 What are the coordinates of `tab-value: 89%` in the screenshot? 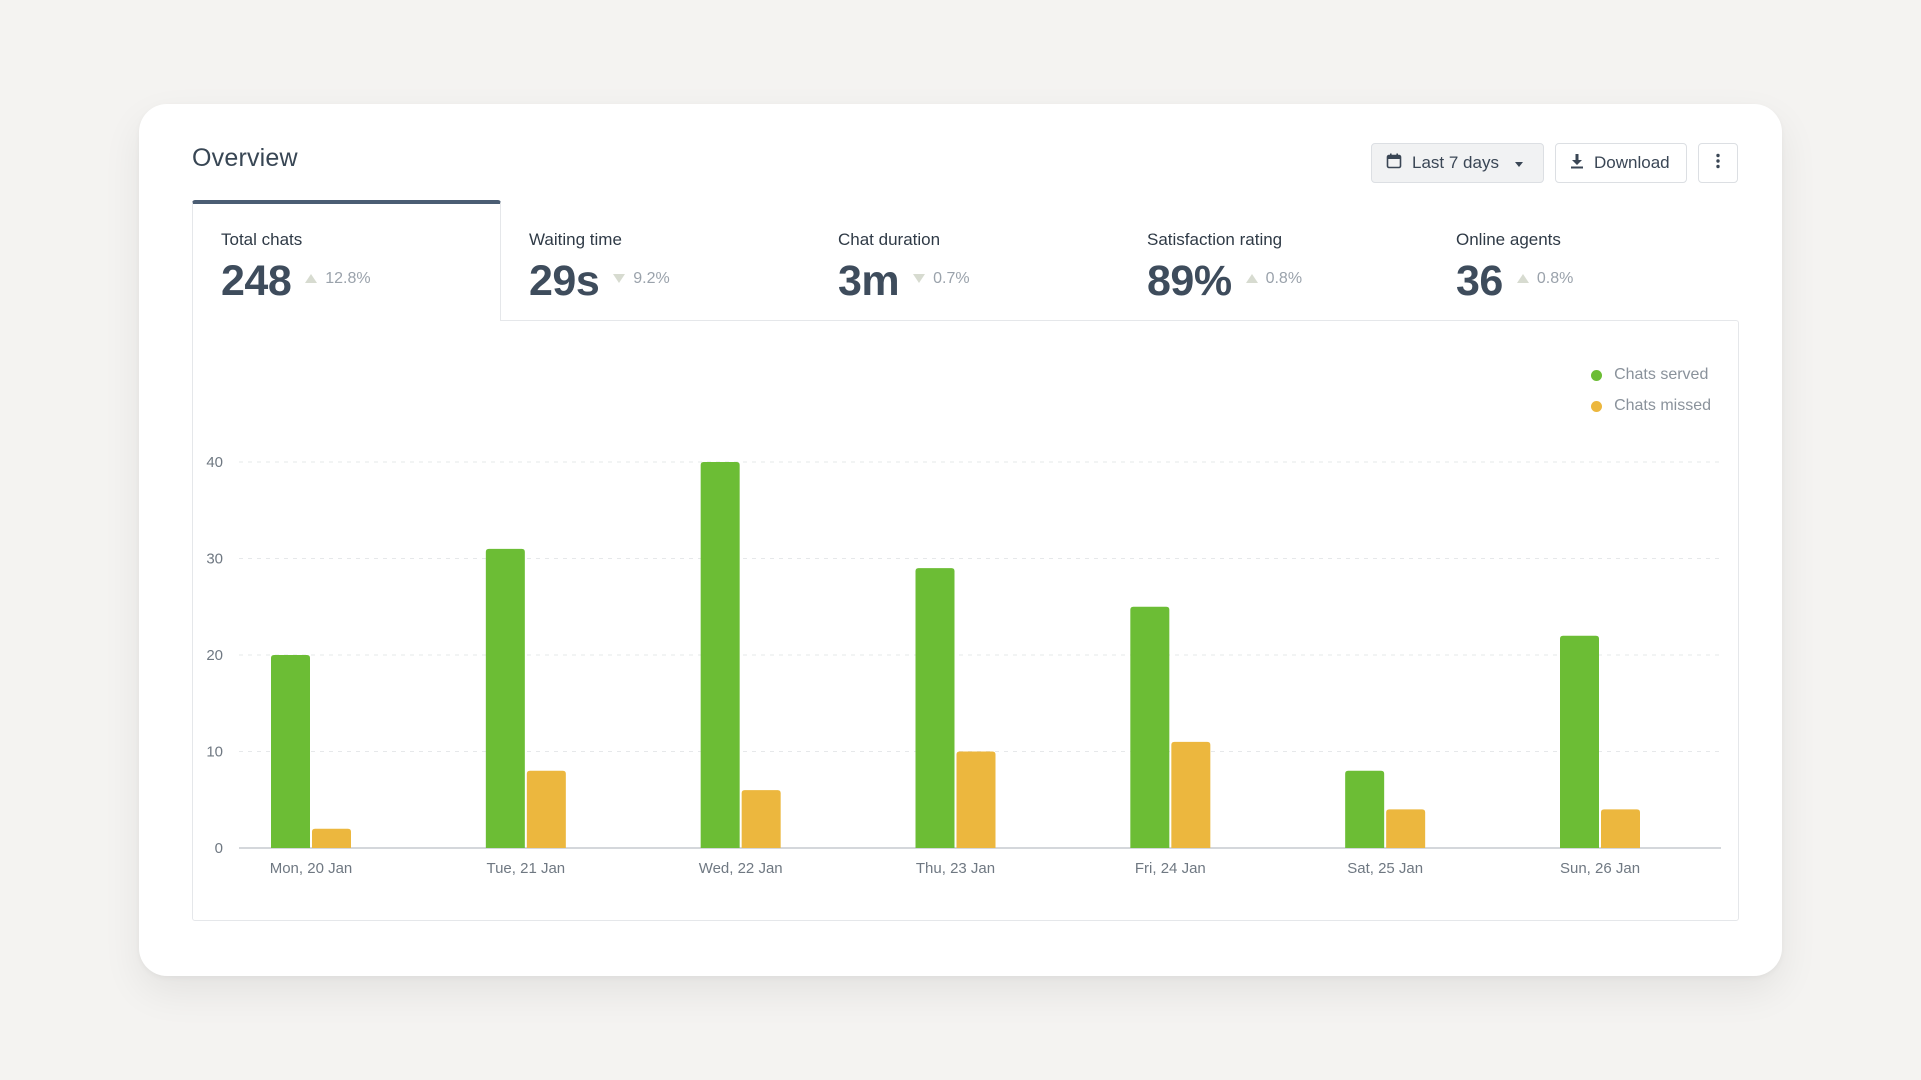 It's located at (1189, 281).